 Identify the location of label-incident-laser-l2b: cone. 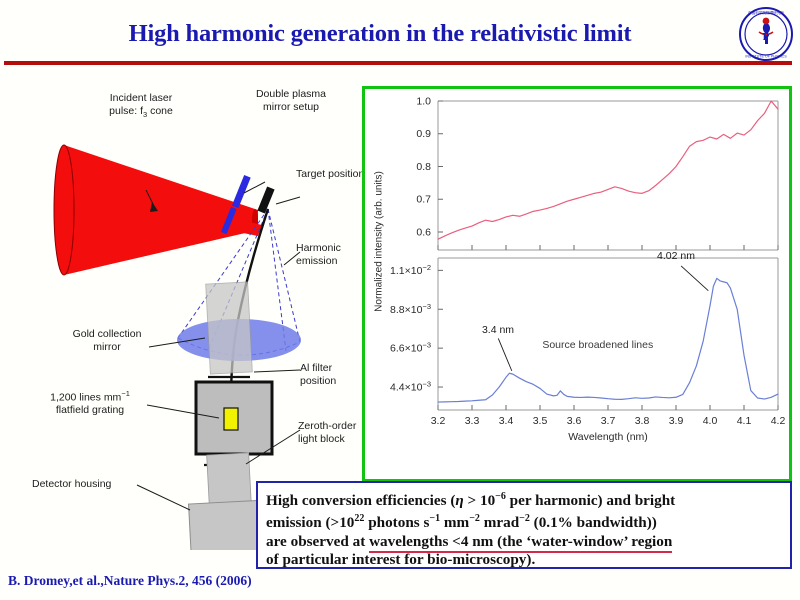
(160, 110).